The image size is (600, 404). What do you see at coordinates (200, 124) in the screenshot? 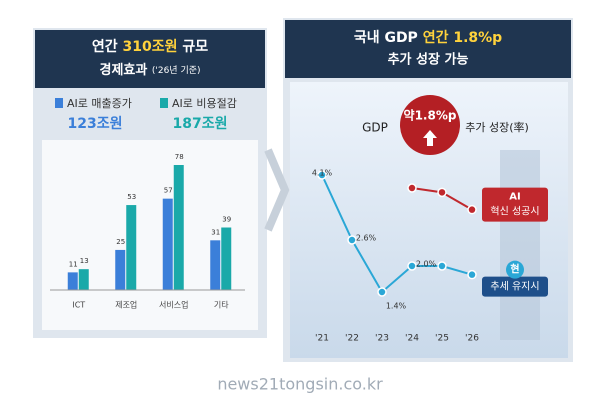
I see `legend-total: 187조원` at bounding box center [200, 124].